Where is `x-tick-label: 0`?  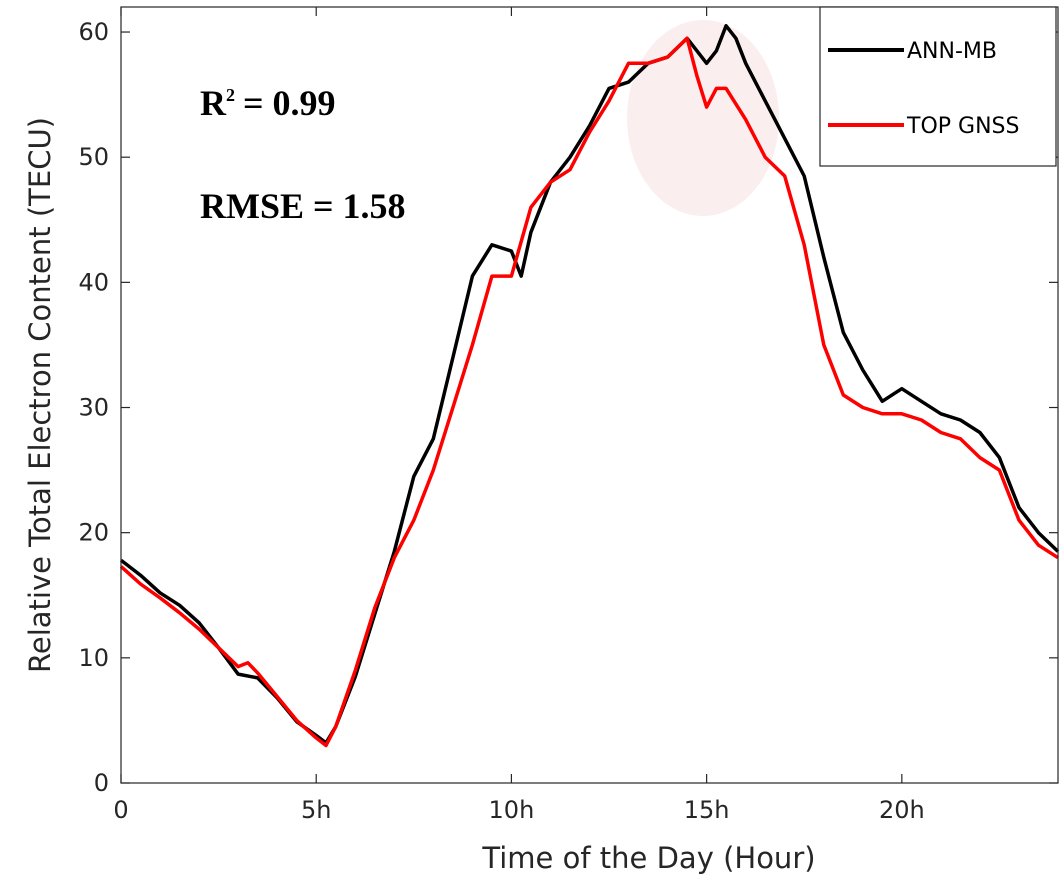
x-tick-label: 0 is located at coordinates (120, 810).